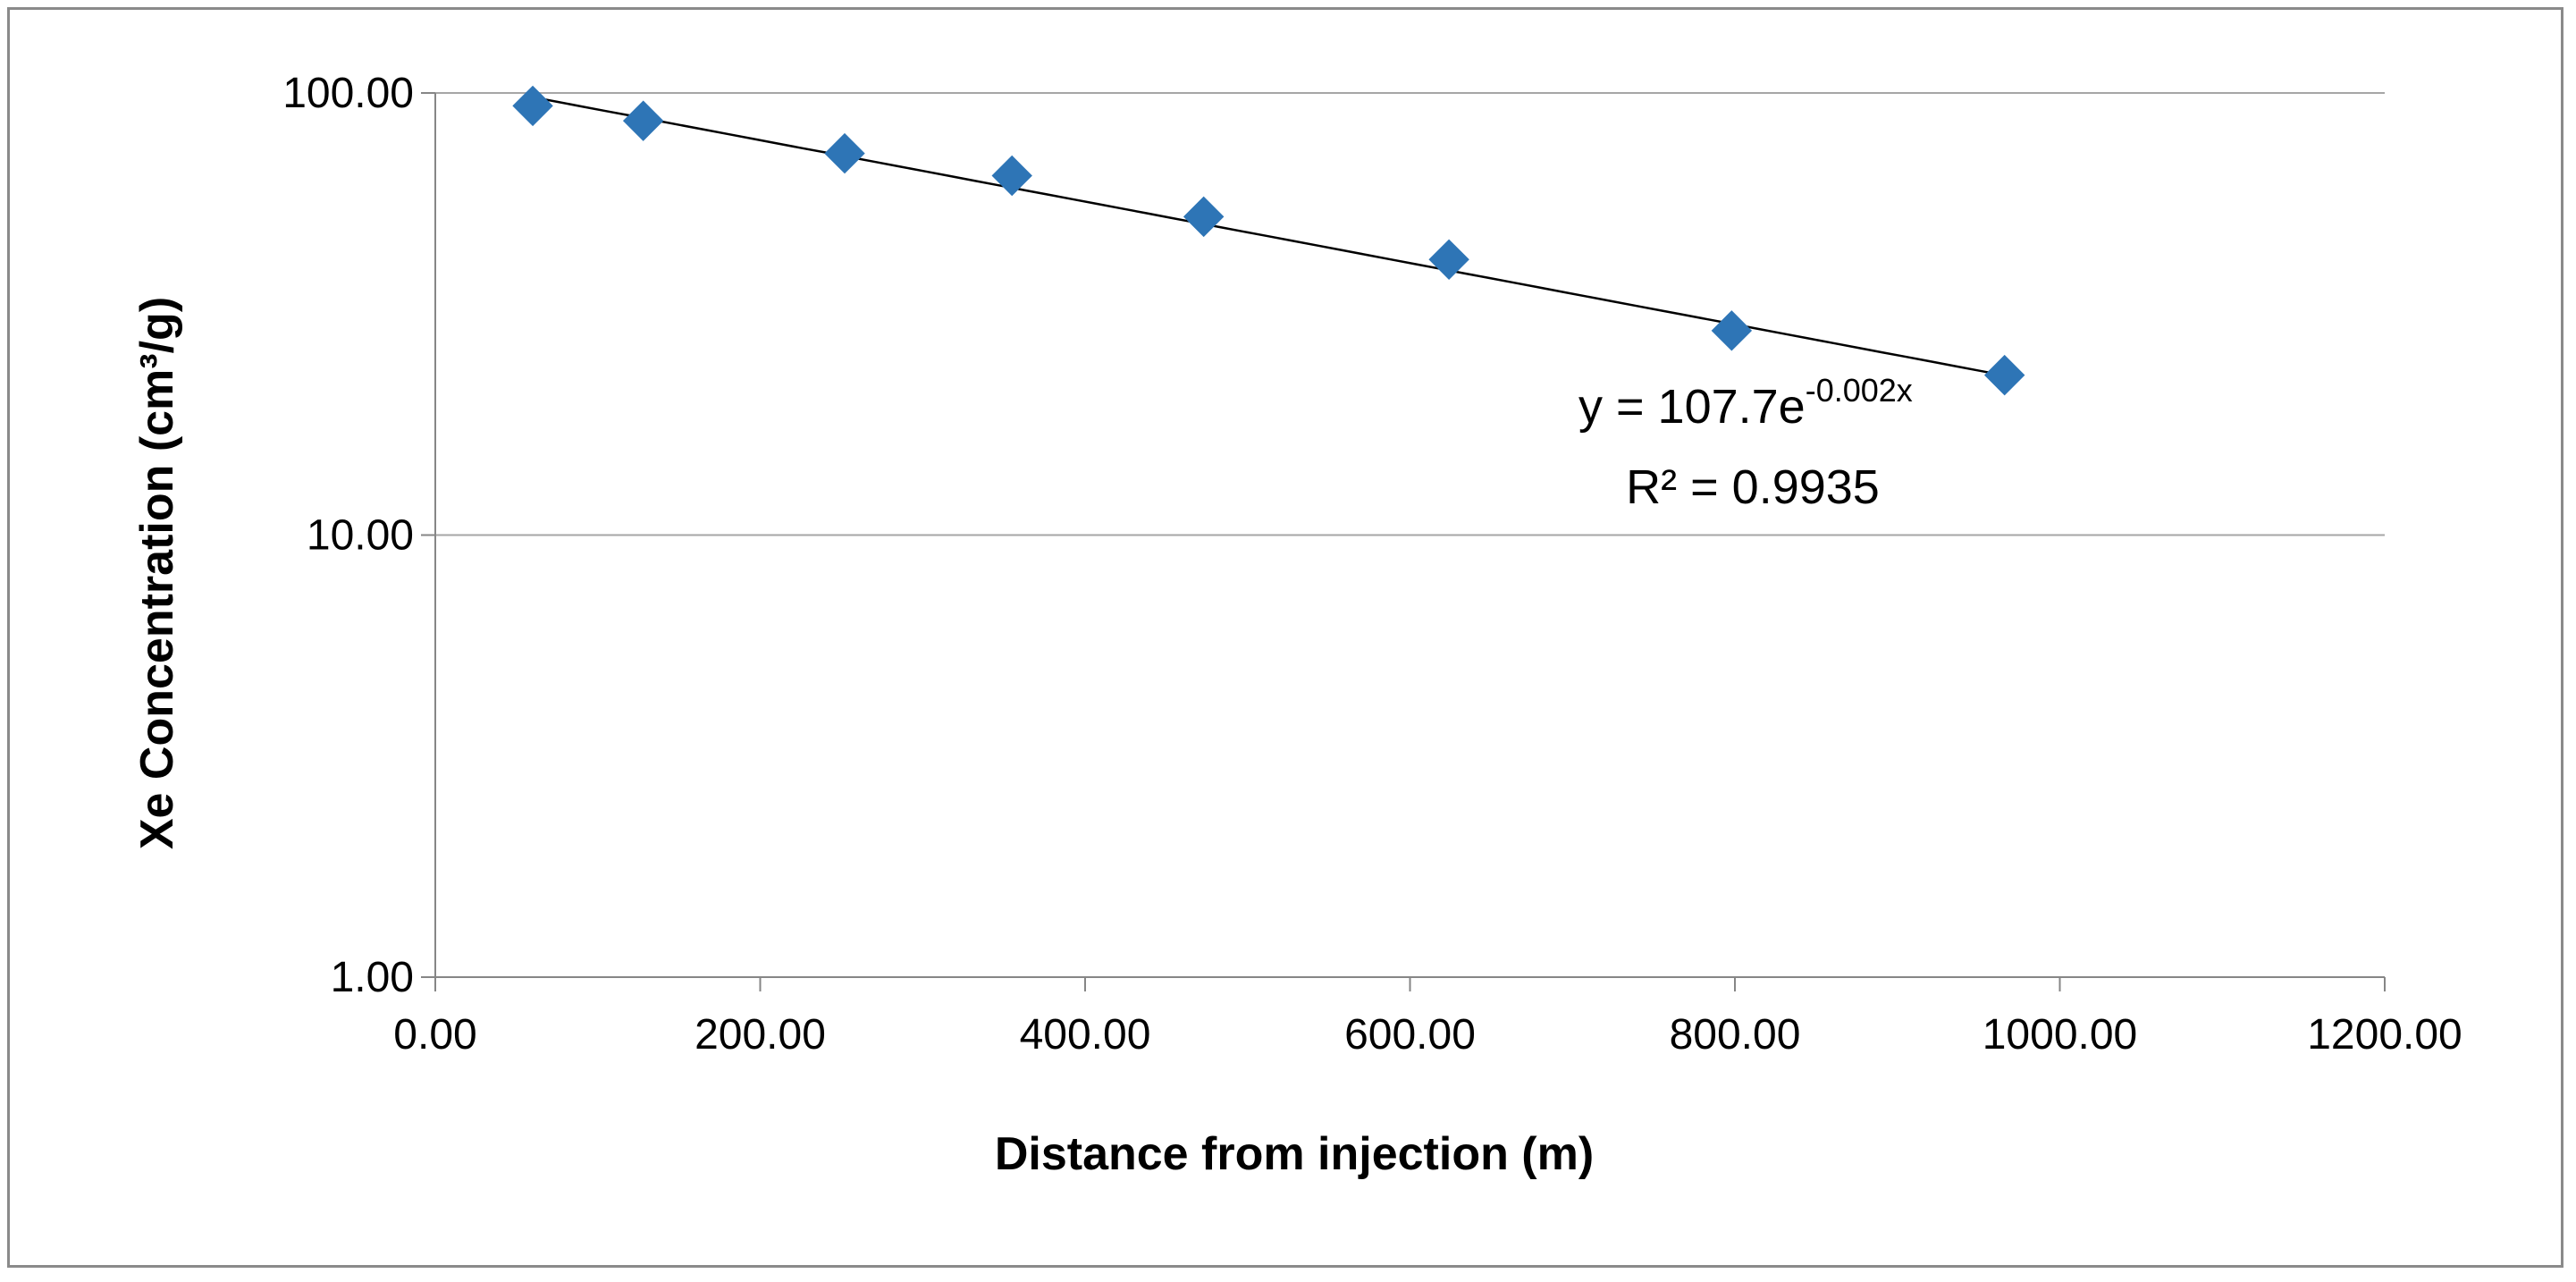 This screenshot has width=2576, height=1282. Describe the element at coordinates (348, 93) in the screenshot. I see `y-tick-label: 100.00` at that location.